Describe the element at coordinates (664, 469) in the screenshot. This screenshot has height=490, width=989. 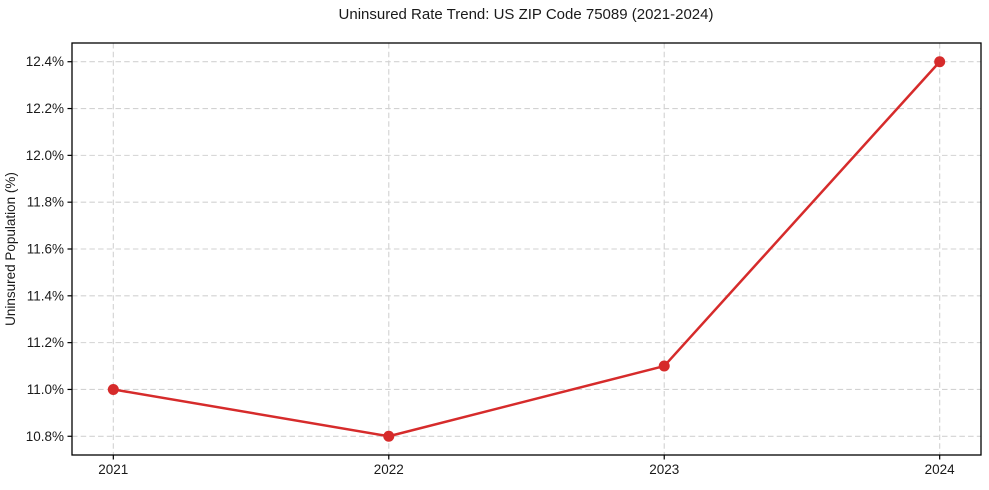
I see `x-tick-label: 2023` at that location.